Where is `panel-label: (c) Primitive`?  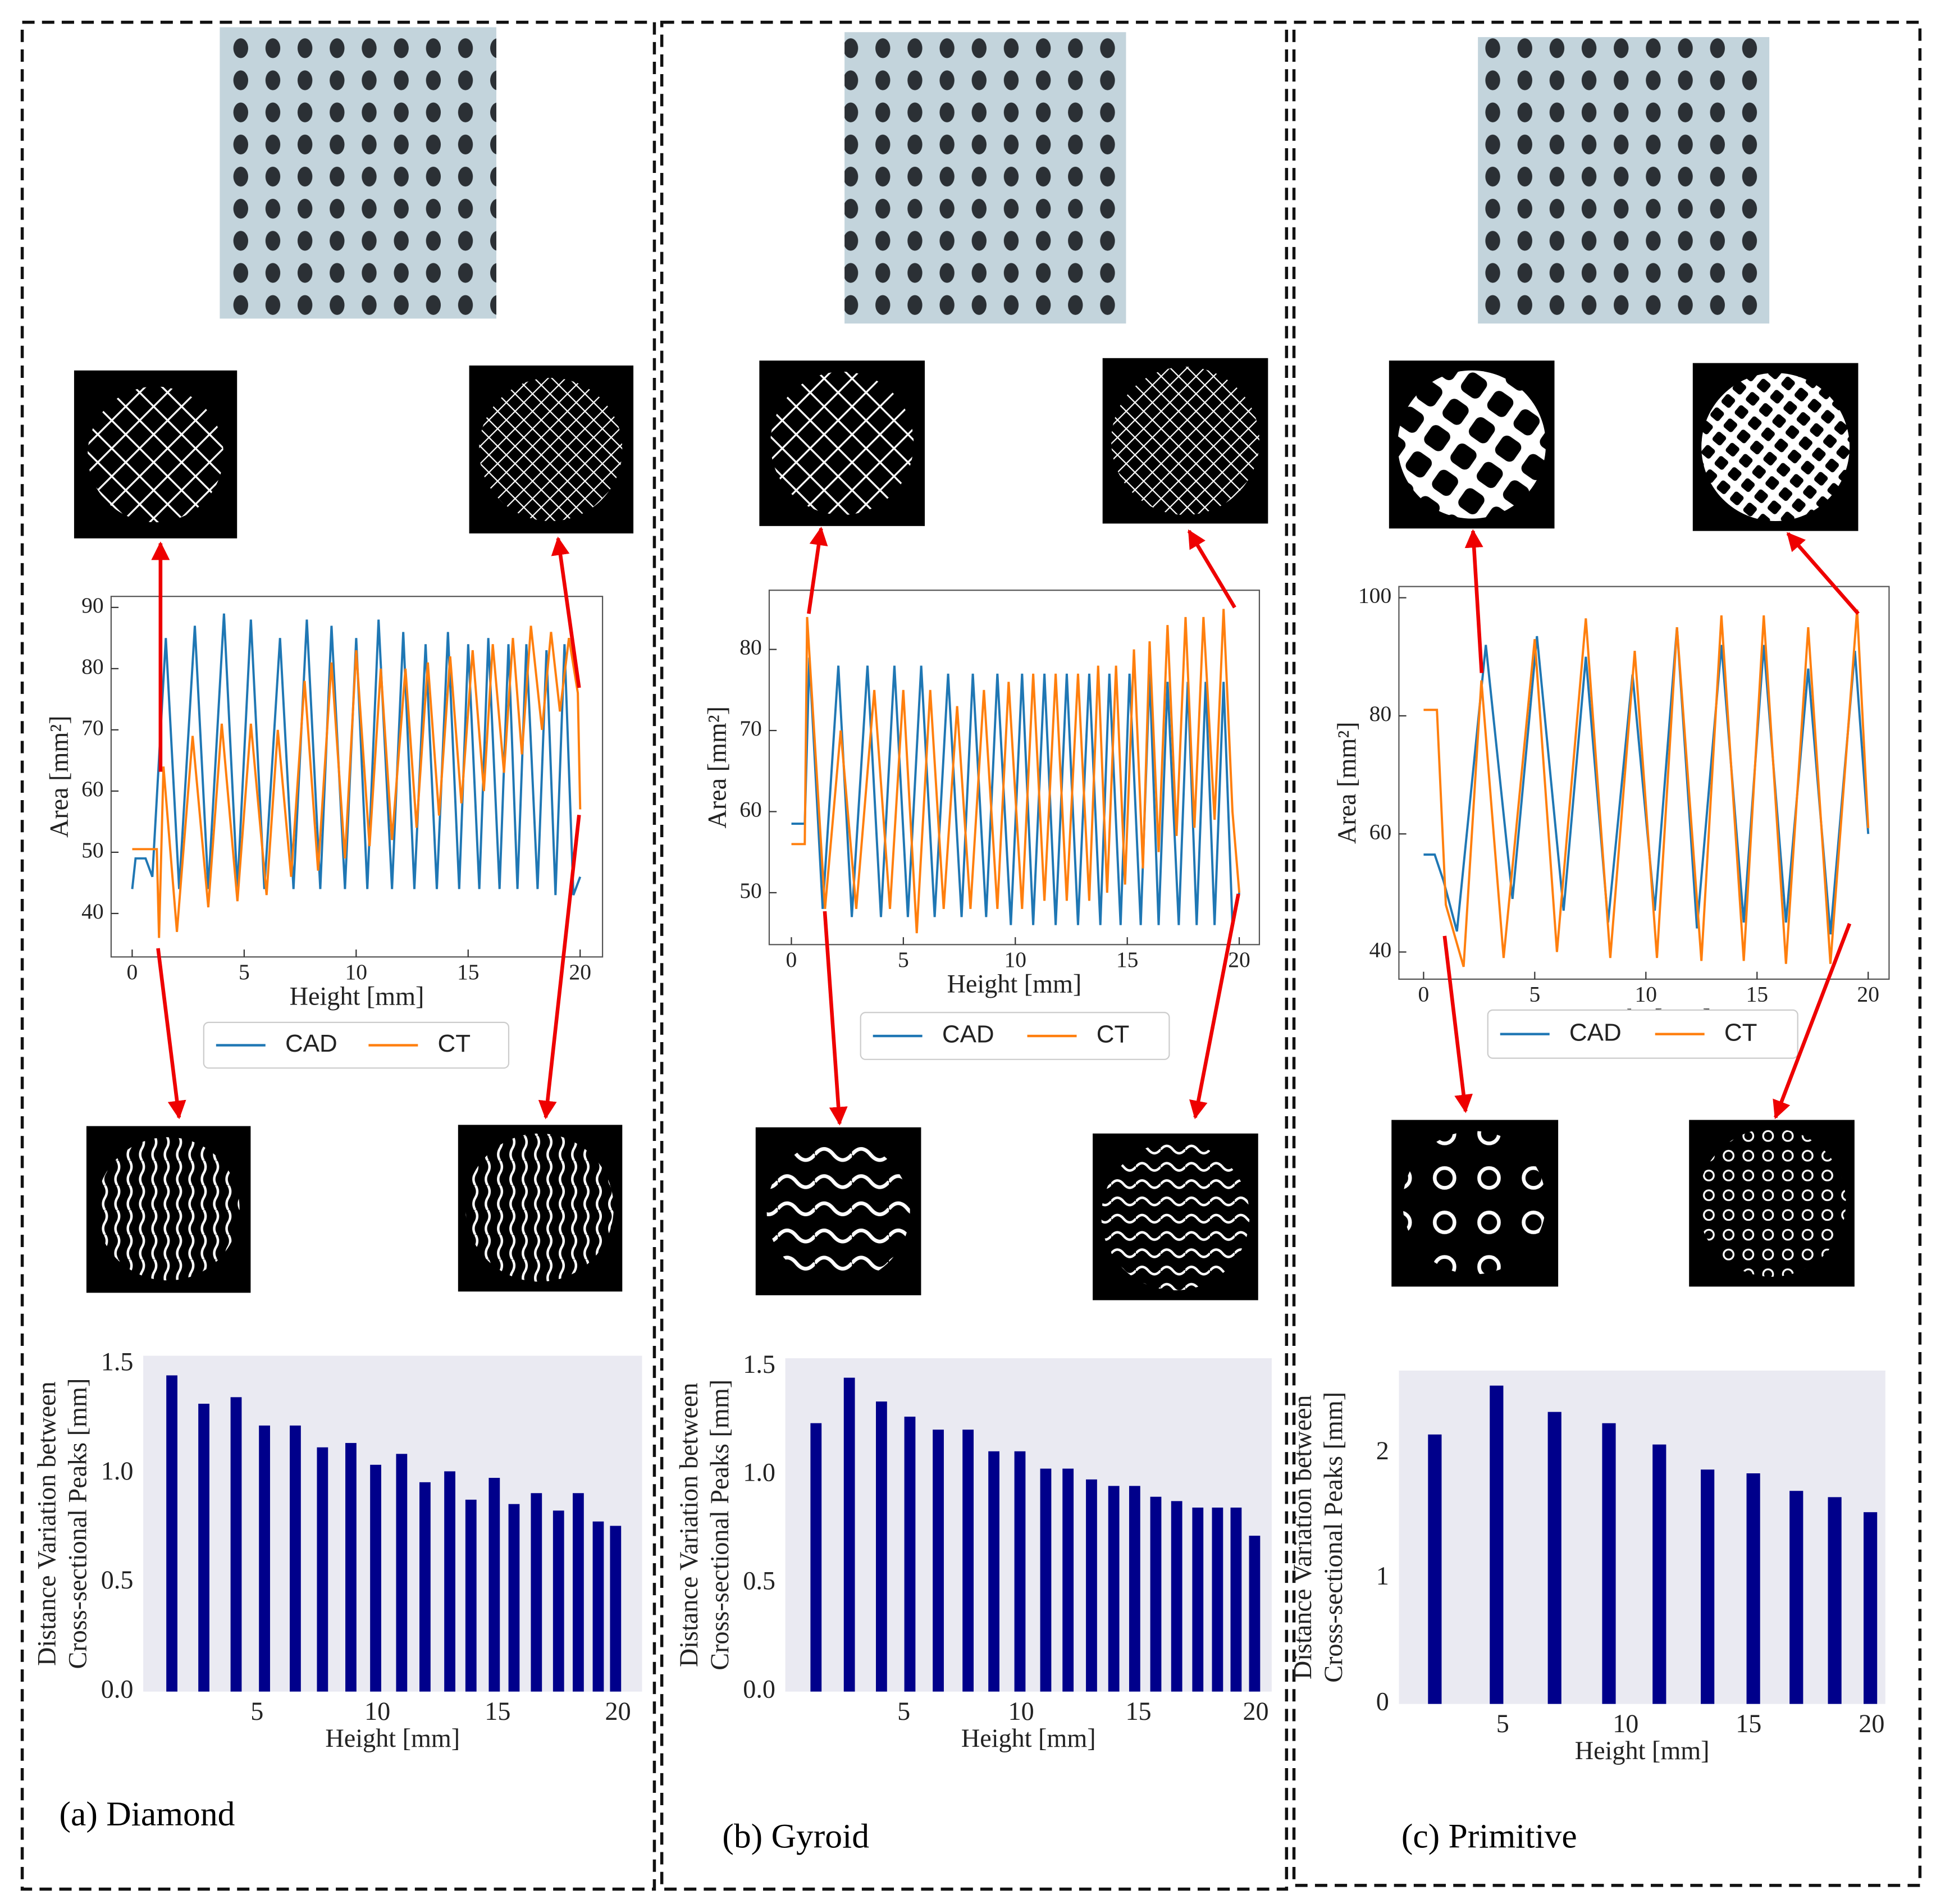
panel-label: (c) Primitive is located at coordinates (1489, 1837).